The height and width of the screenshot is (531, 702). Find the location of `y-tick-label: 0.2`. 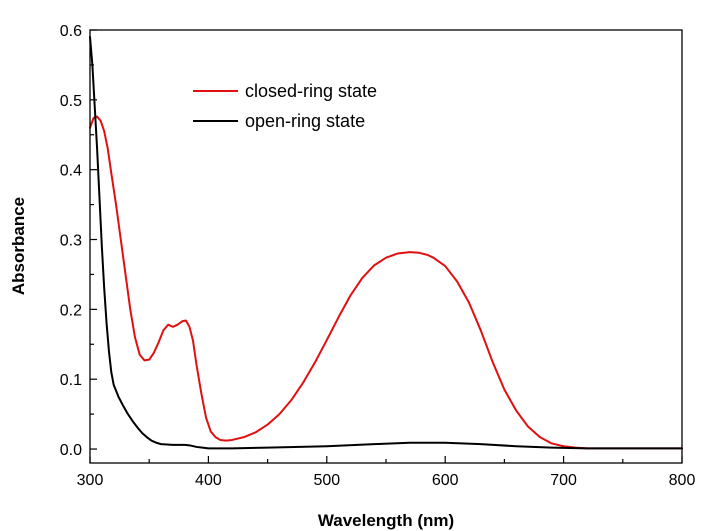

y-tick-label: 0.2 is located at coordinates (71, 310).